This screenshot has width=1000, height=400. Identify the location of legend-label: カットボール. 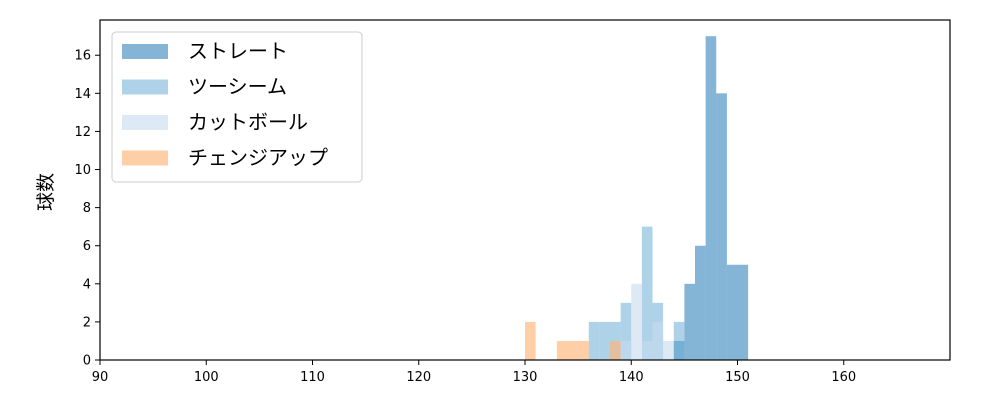
(248, 122).